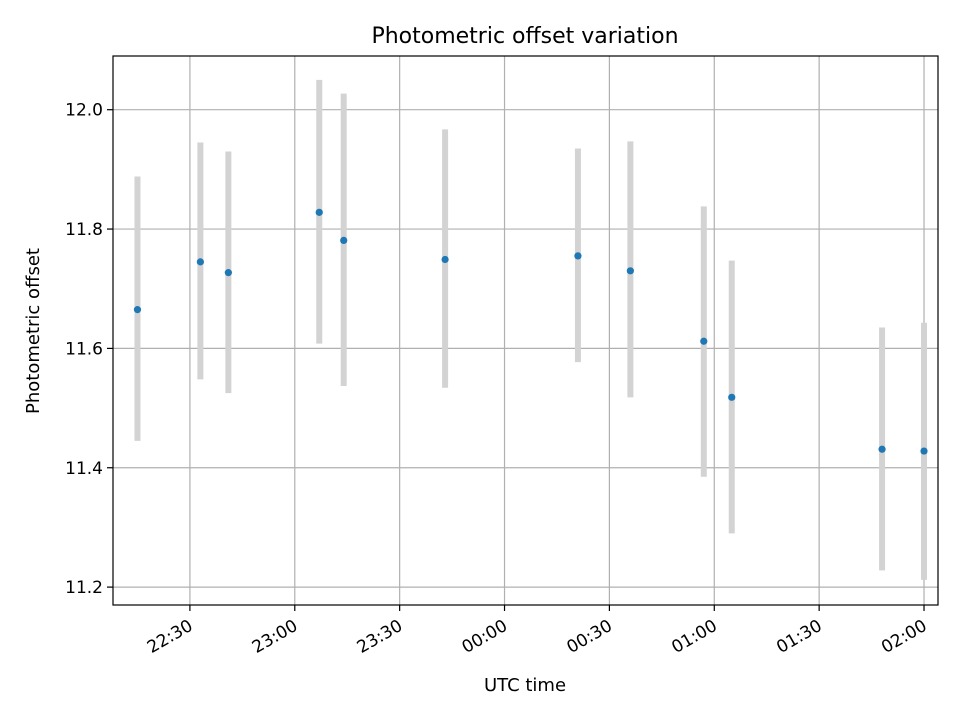 This screenshot has width=960, height=720. I want to click on x-tick-labels: 22:30 23:00 23:30 00:00 00:30 01:00 01:30 02:00, so click(537, 637).